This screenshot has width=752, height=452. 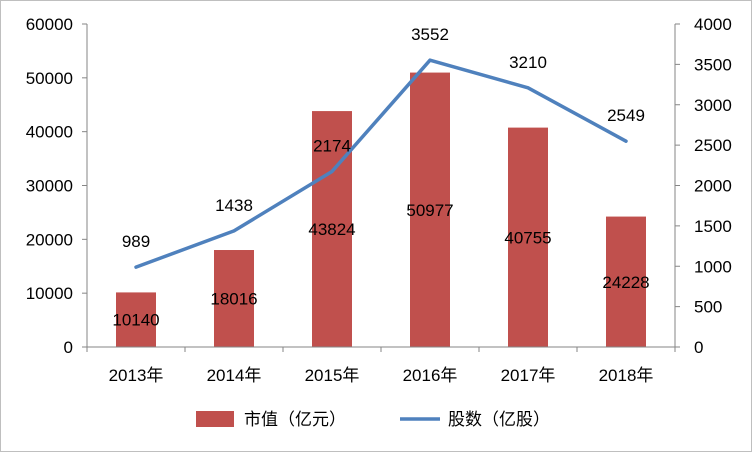 What do you see at coordinates (713, 266) in the screenshot?
I see `y-right-tick-label-2: 1000` at bounding box center [713, 266].